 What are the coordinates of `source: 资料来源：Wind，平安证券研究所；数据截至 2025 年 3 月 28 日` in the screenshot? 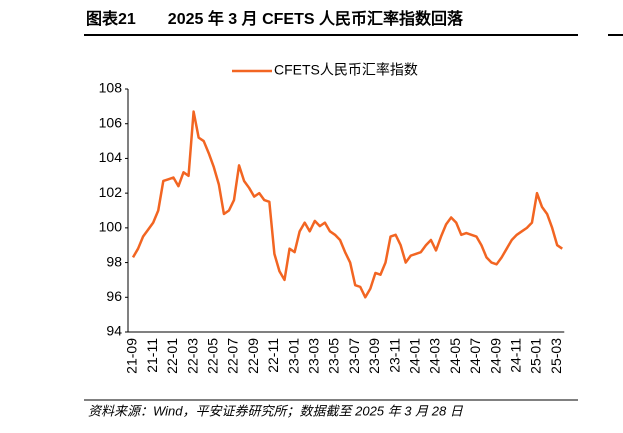 It's located at (276, 410).